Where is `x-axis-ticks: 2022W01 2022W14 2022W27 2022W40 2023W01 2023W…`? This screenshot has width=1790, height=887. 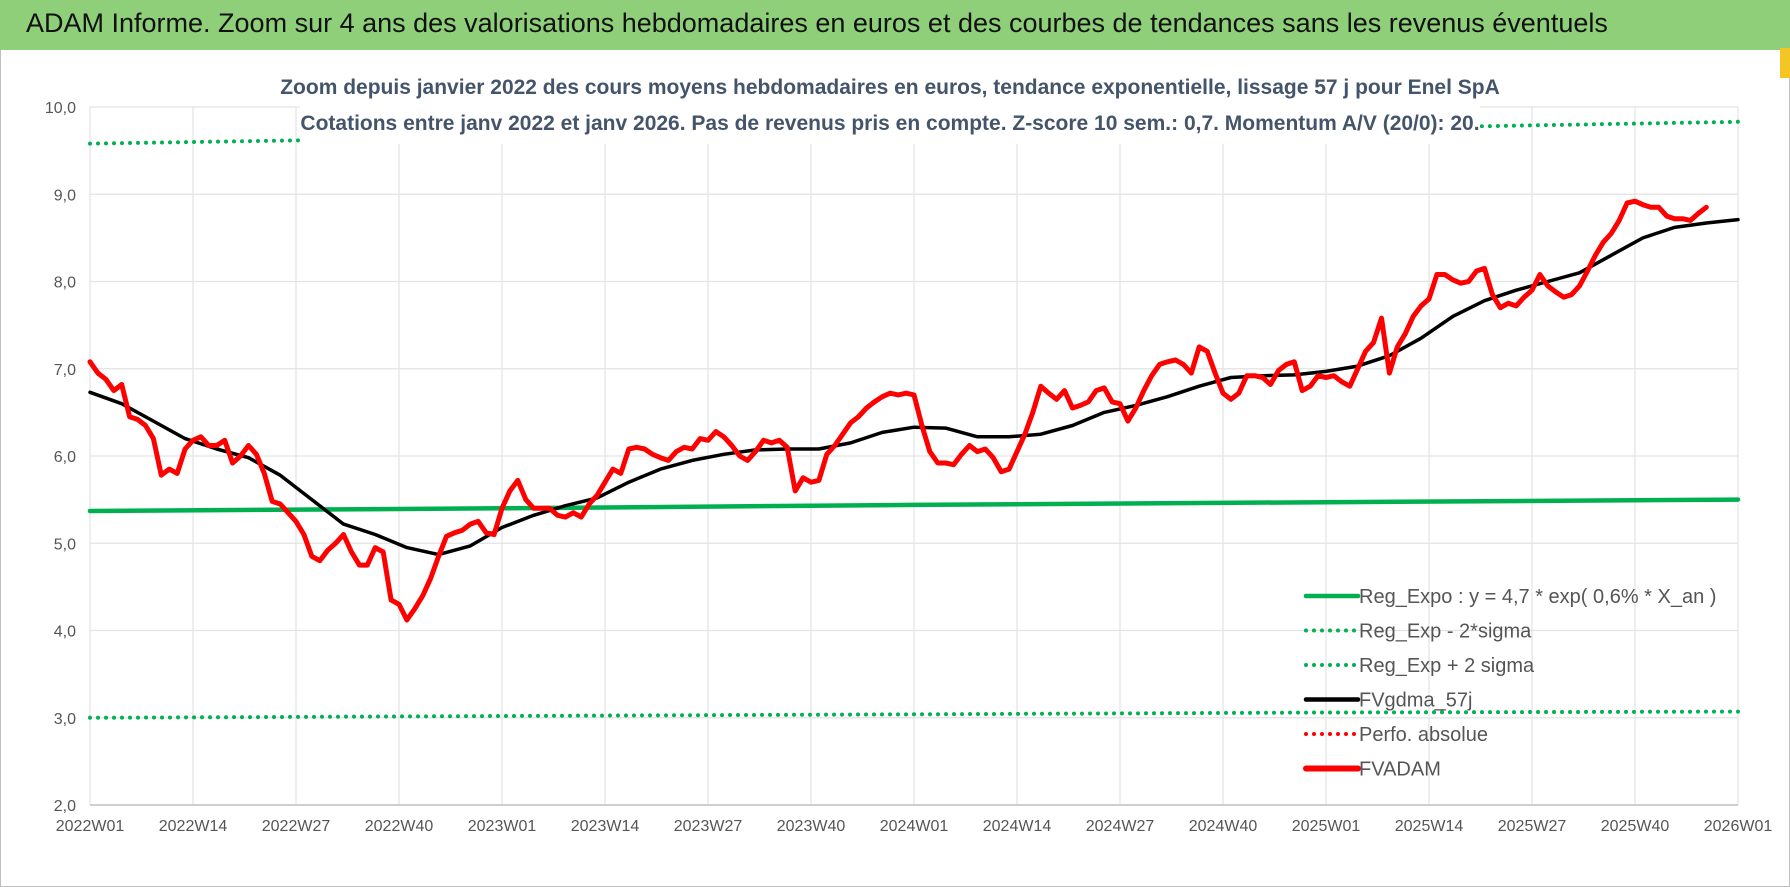
x-axis-ticks: 2022W01 2022W14 2022W27 2022W40 2023W01 2023W… is located at coordinates (914, 826).